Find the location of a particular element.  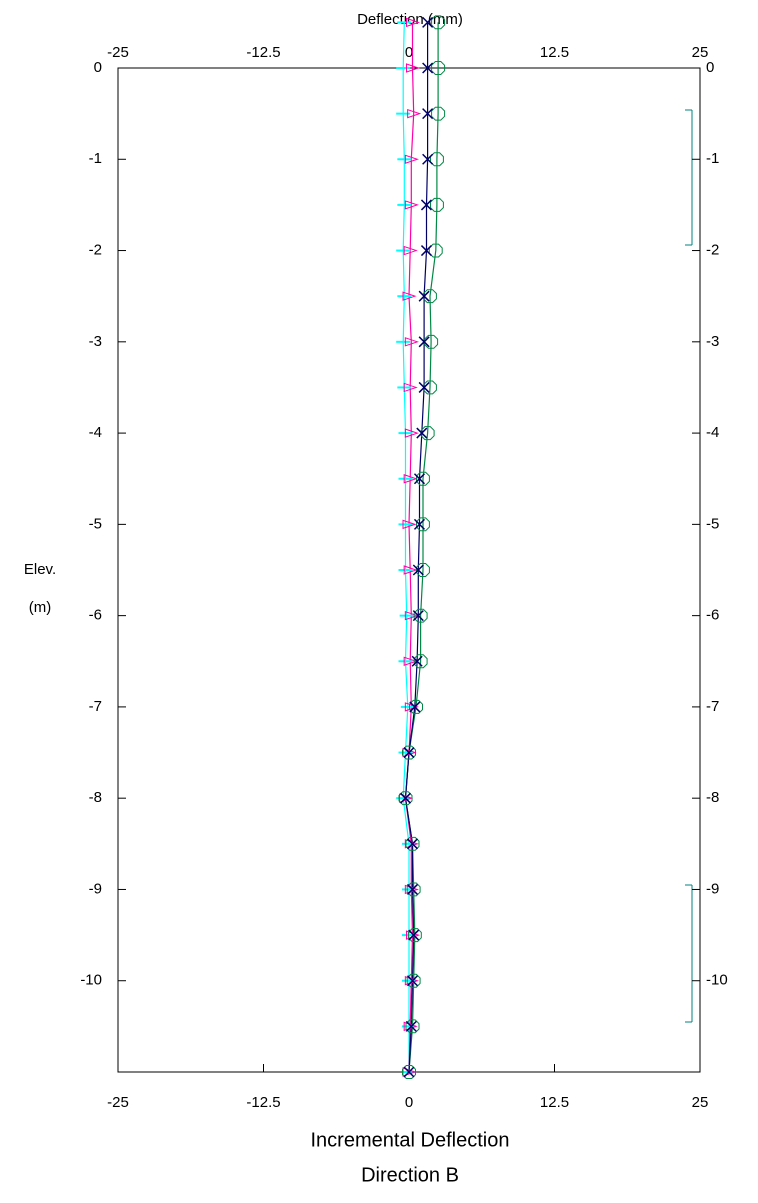

y-tick-label-right: -1 is located at coordinates (712, 158).